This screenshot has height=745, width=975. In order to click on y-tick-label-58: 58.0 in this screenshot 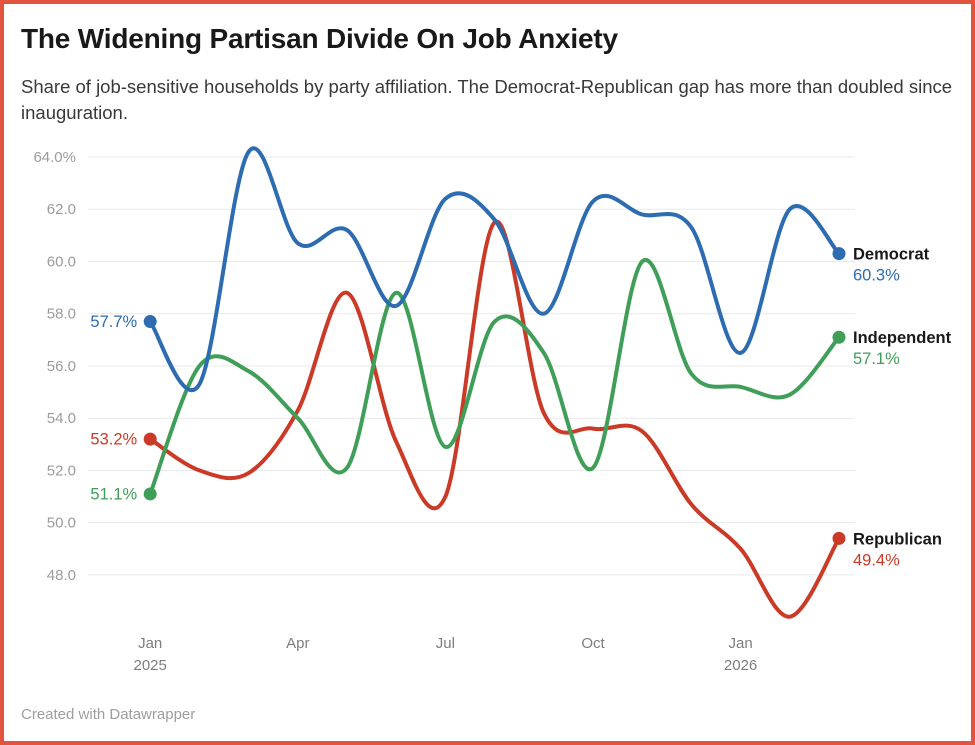, I will do `click(61, 314)`.